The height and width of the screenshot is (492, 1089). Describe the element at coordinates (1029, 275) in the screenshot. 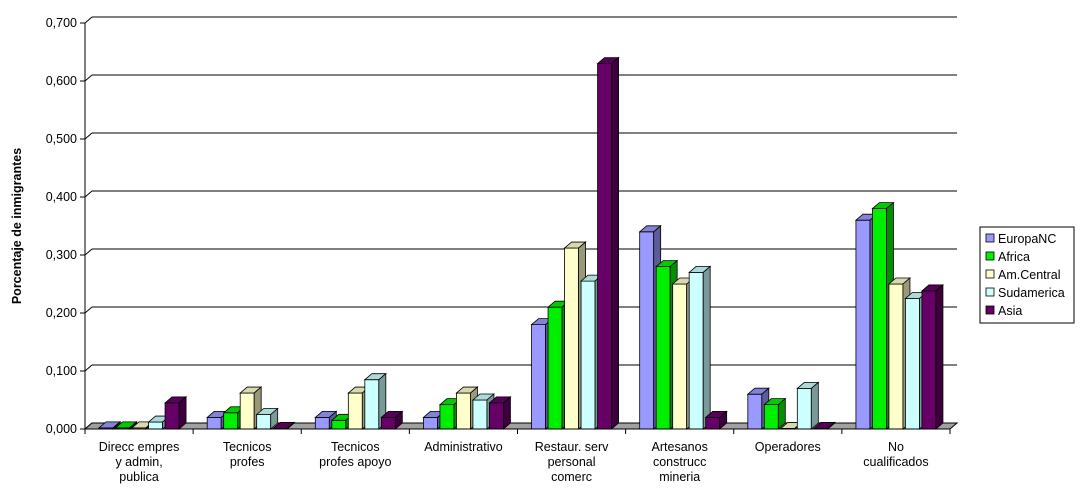

I see `legend-label: Am.Central` at that location.